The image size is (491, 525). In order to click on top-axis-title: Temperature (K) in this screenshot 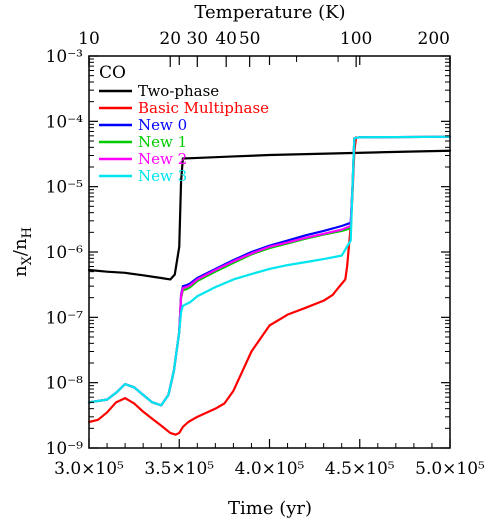, I will do `click(269, 12)`.